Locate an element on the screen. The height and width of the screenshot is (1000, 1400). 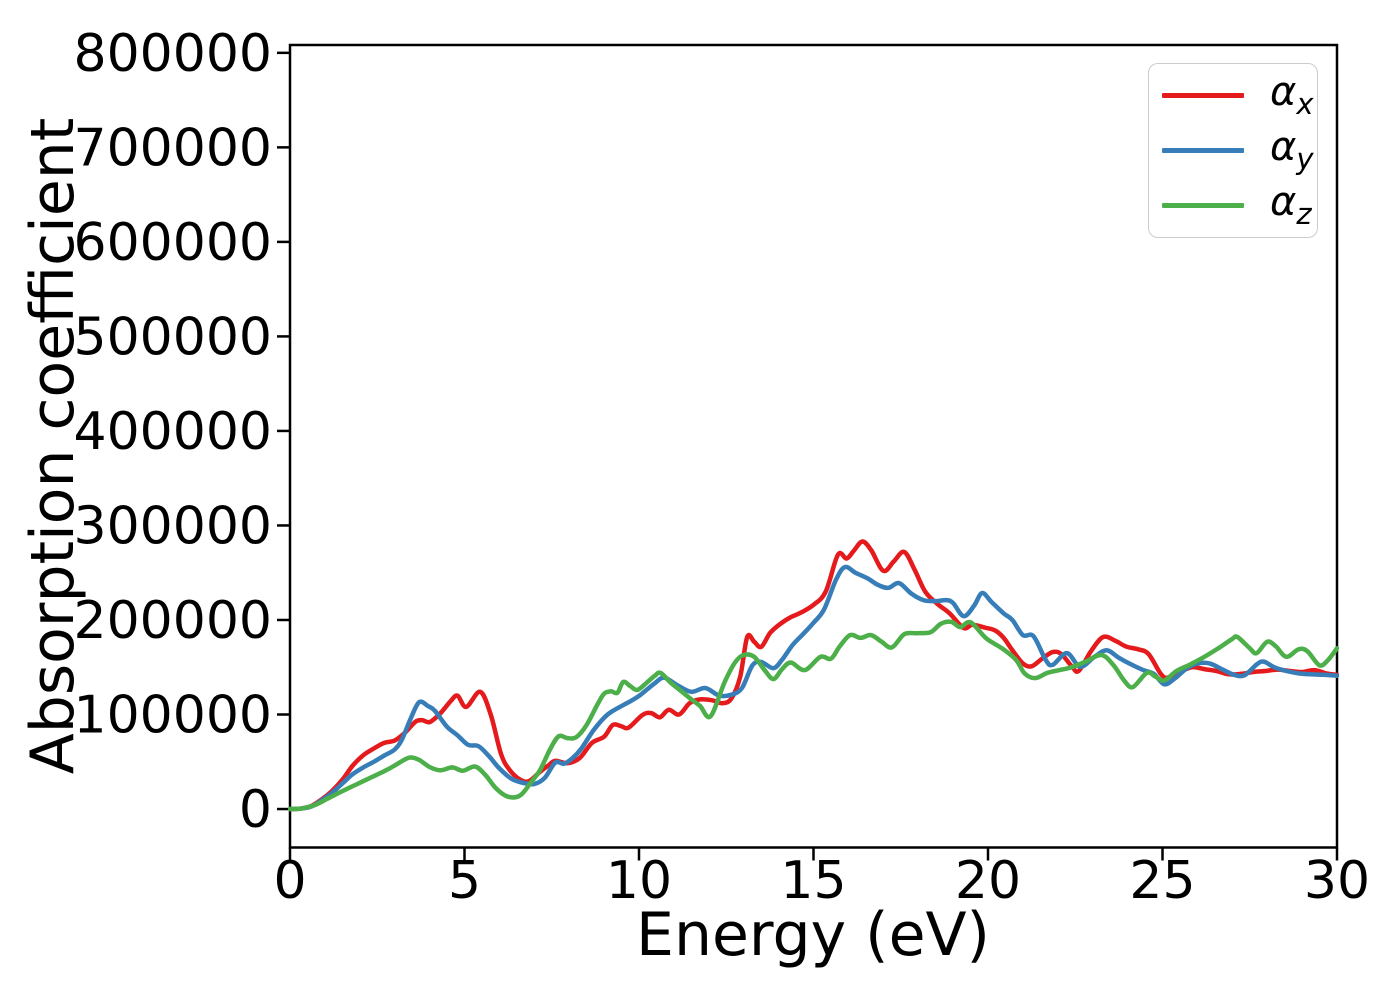
legend-entry-alpha-y: αy is located at coordinates (1233, 150).